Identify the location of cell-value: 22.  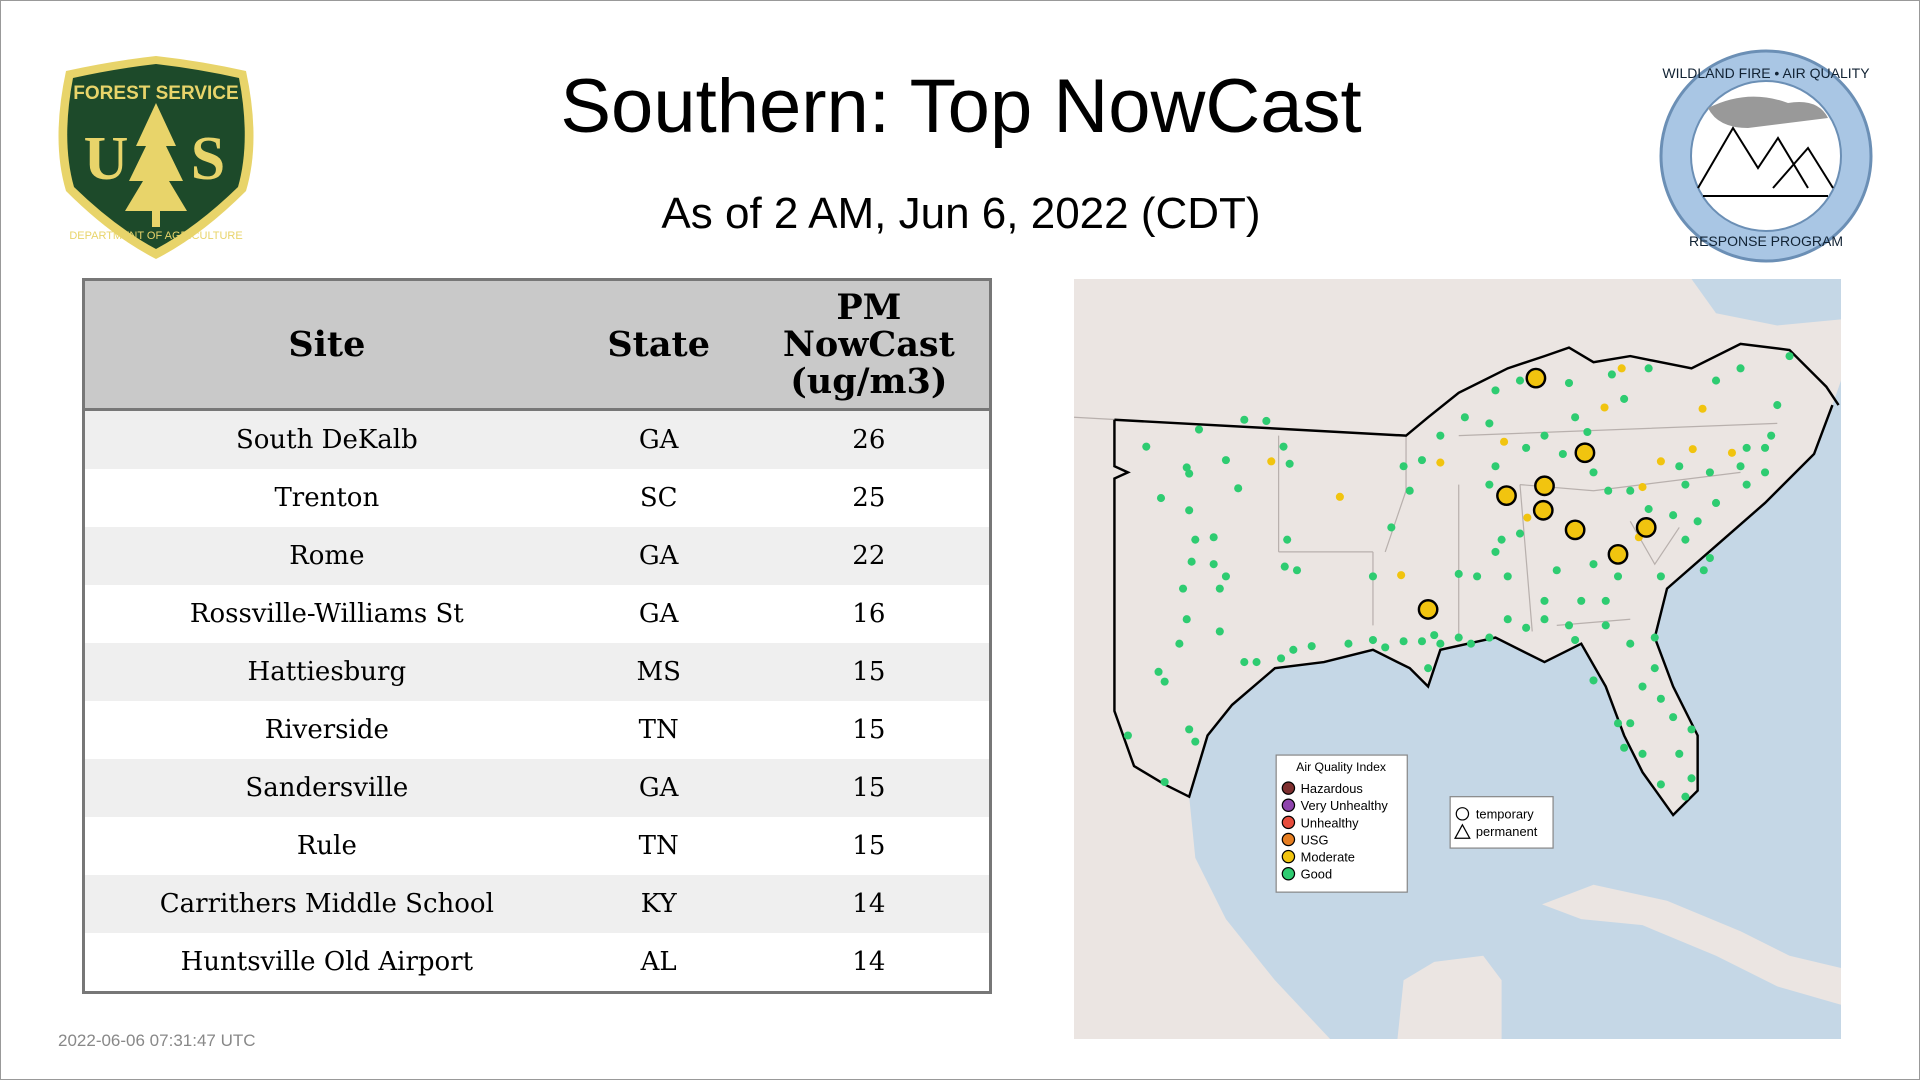
(869, 556).